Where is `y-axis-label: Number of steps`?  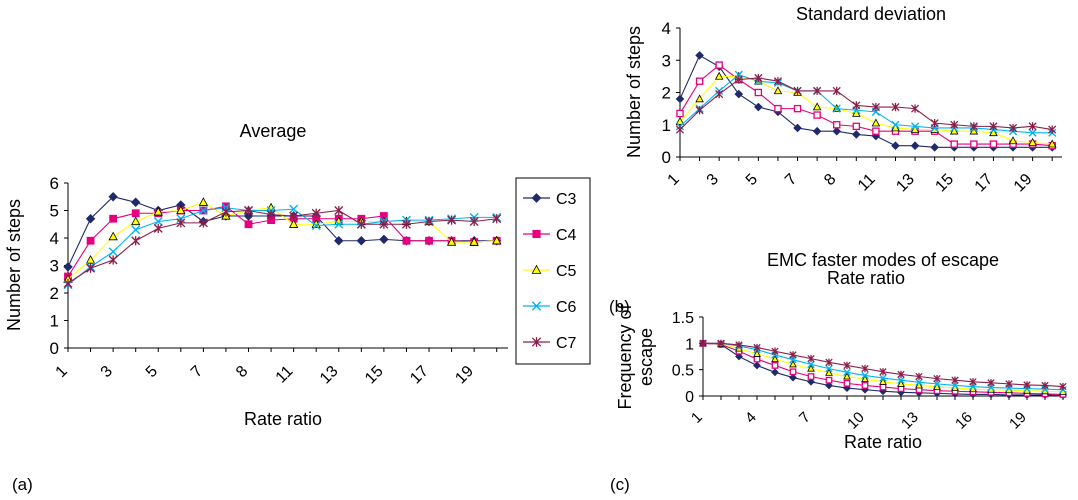 y-axis-label: Number of steps is located at coordinates (634, 92).